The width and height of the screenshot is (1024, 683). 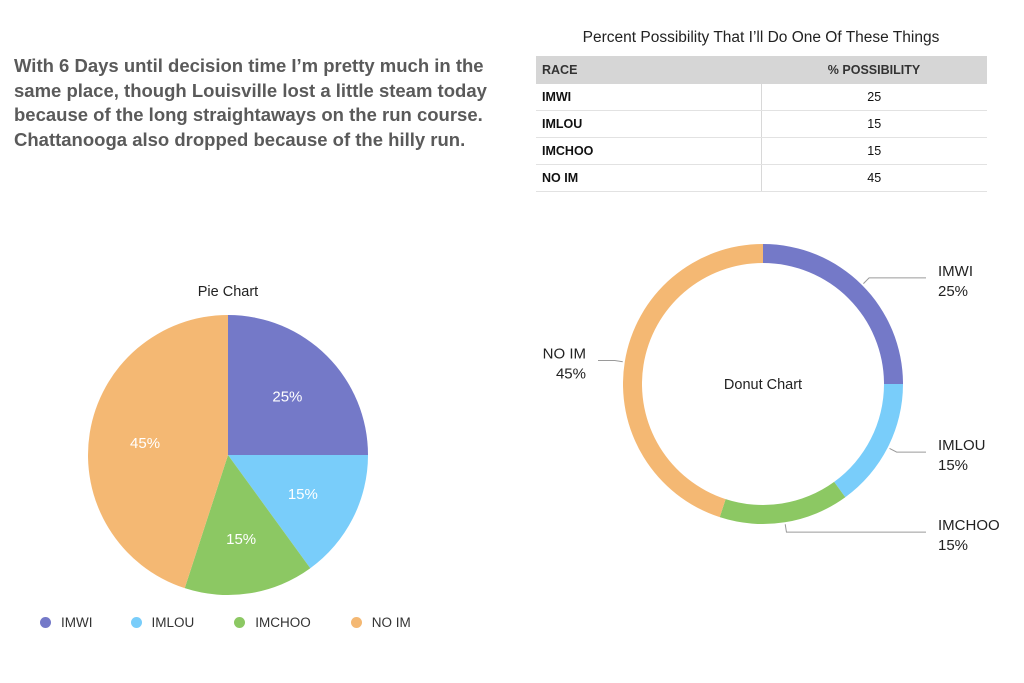 What do you see at coordinates (173, 622) in the screenshot?
I see `legend-label: IMLOU` at bounding box center [173, 622].